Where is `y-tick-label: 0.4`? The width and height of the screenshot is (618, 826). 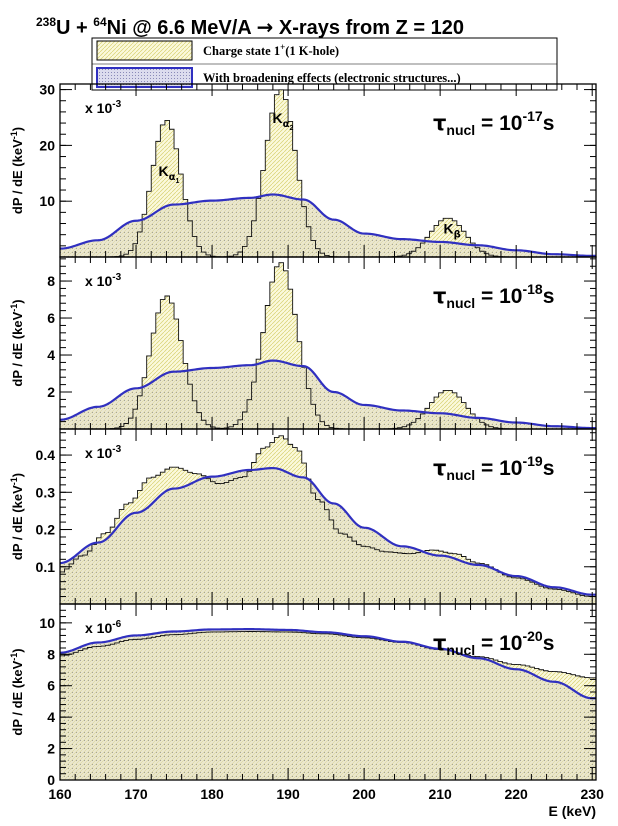 y-tick-label: 0.4 is located at coordinates (46, 455).